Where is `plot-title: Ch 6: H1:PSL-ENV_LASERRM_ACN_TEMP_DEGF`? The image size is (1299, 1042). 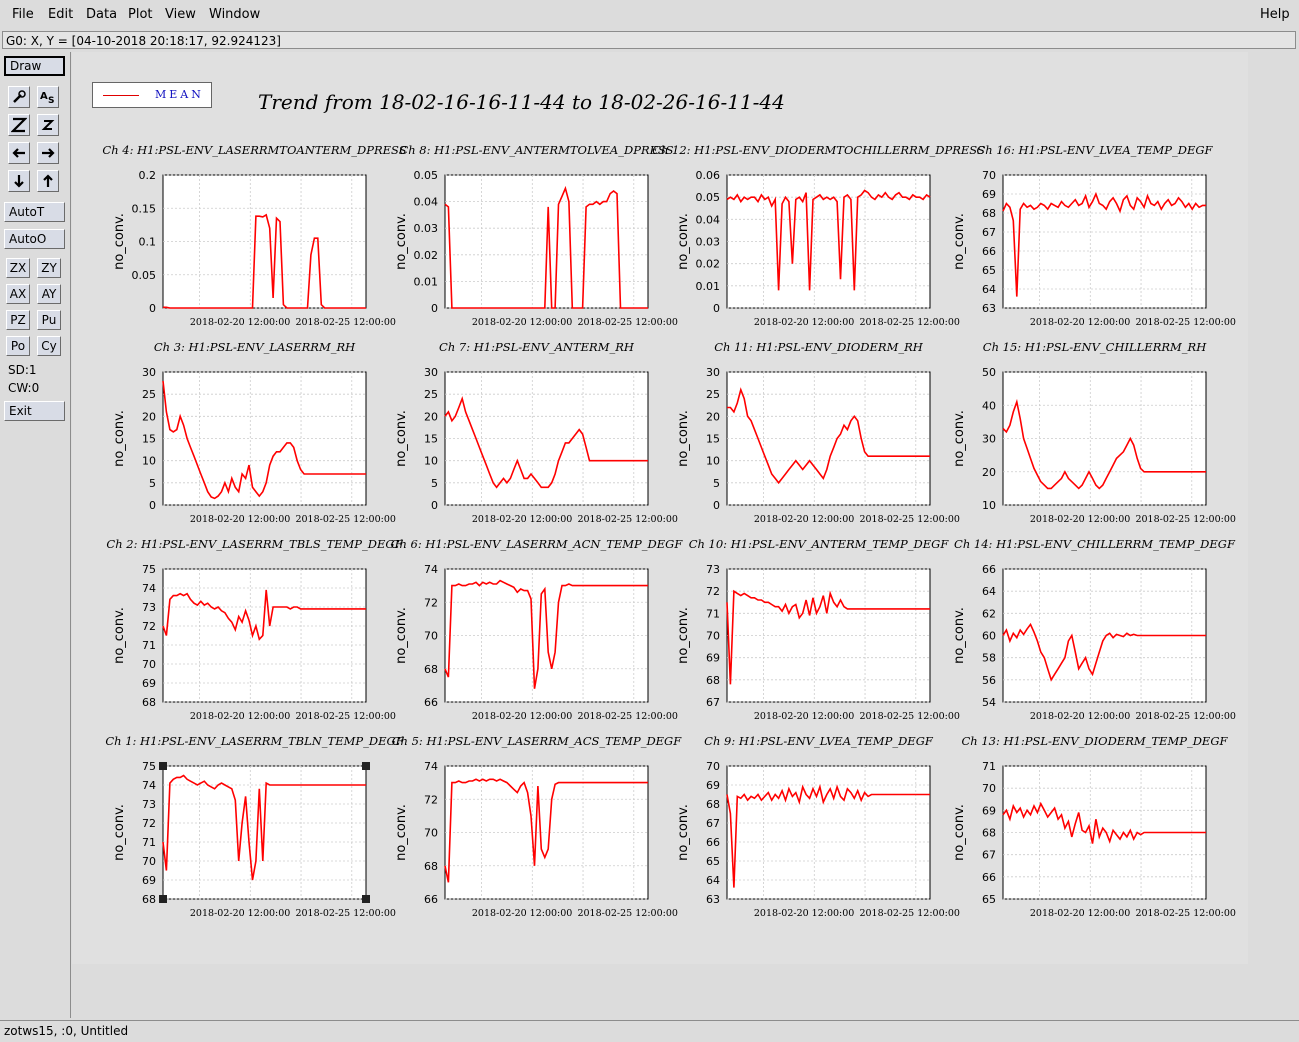 plot-title: Ch 6: H1:PSL-ENV_LASERRM_ACN_TEMP_DEGF is located at coordinates (537, 544).